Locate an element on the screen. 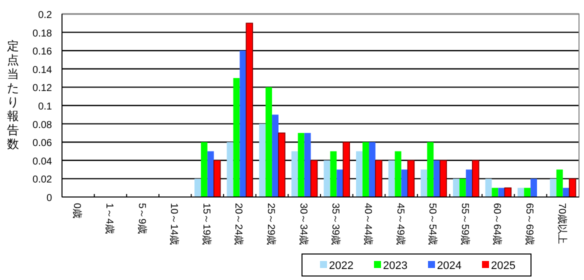  x-tick-label: 10～14歳 is located at coordinates (174, 224).